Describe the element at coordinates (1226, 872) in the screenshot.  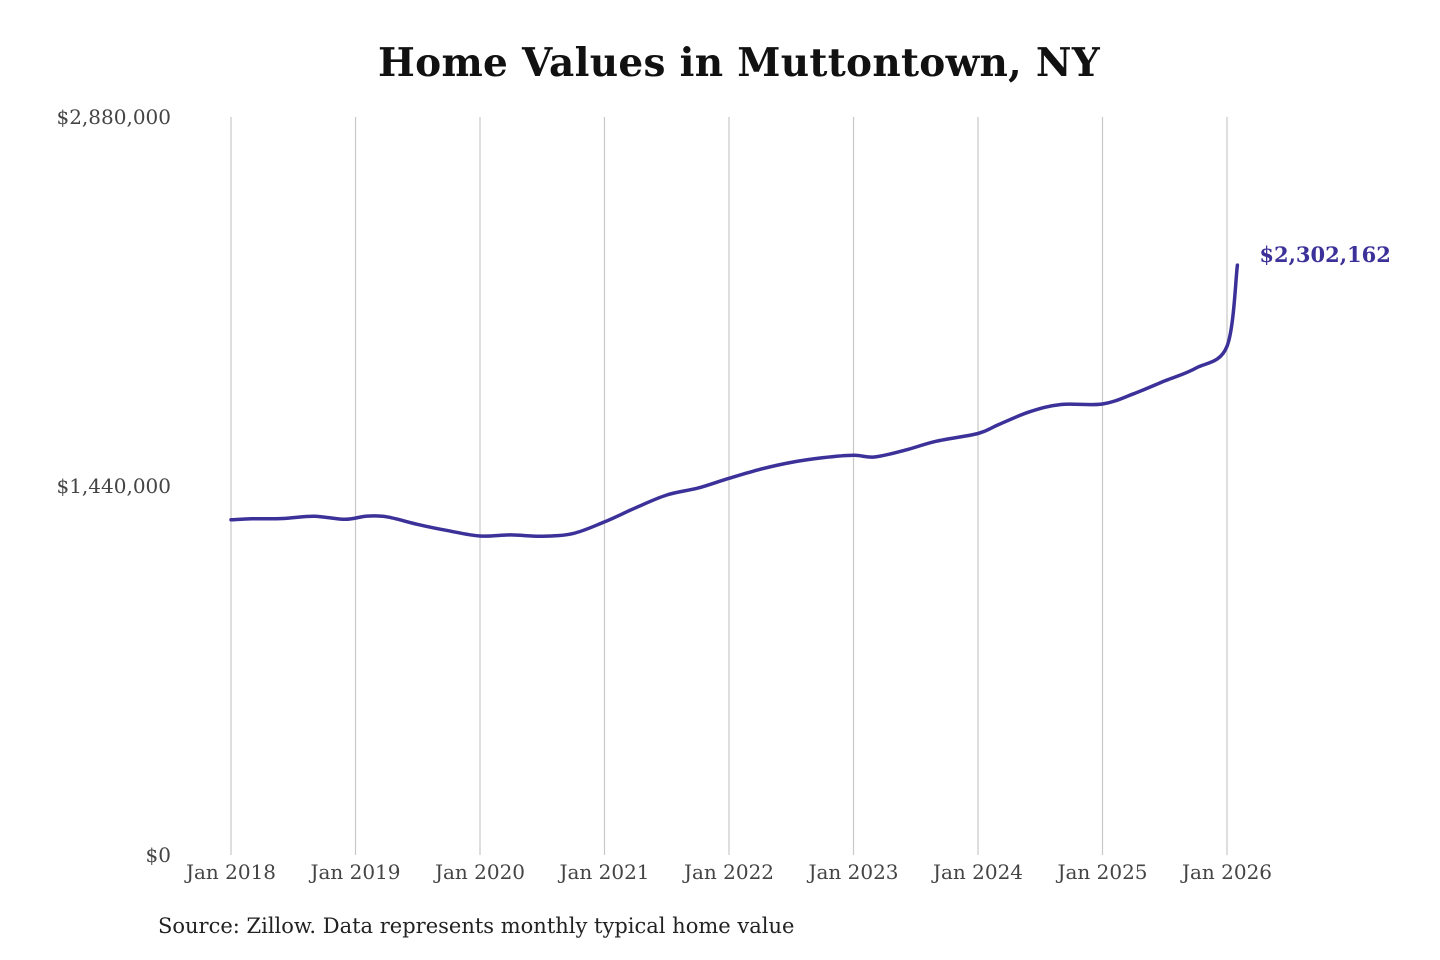
I see `x-tick-label: Jan 2026` at that location.